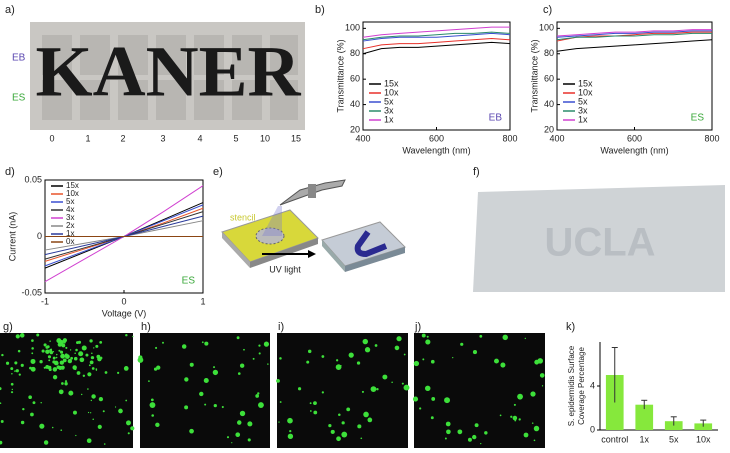  Describe the element at coordinates (342, 390) in the screenshot. I see `micrograph` at that location.